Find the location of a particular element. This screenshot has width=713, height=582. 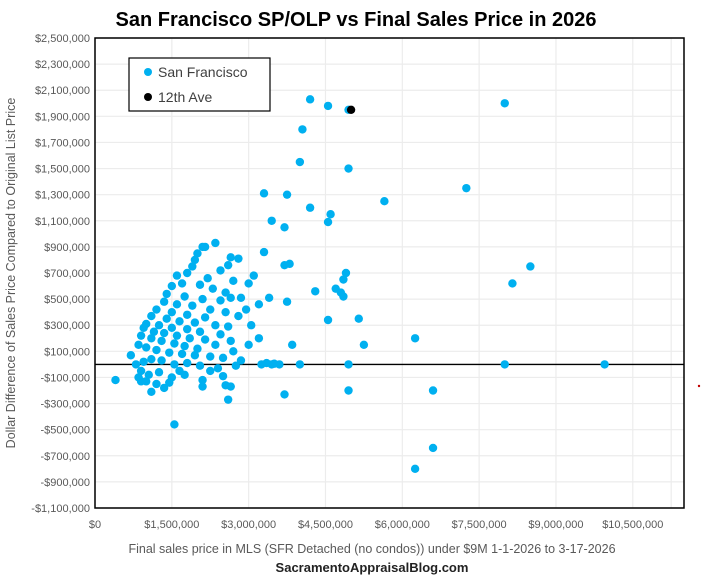

y-tick-label: -$500,000 is located at coordinates (65, 431).